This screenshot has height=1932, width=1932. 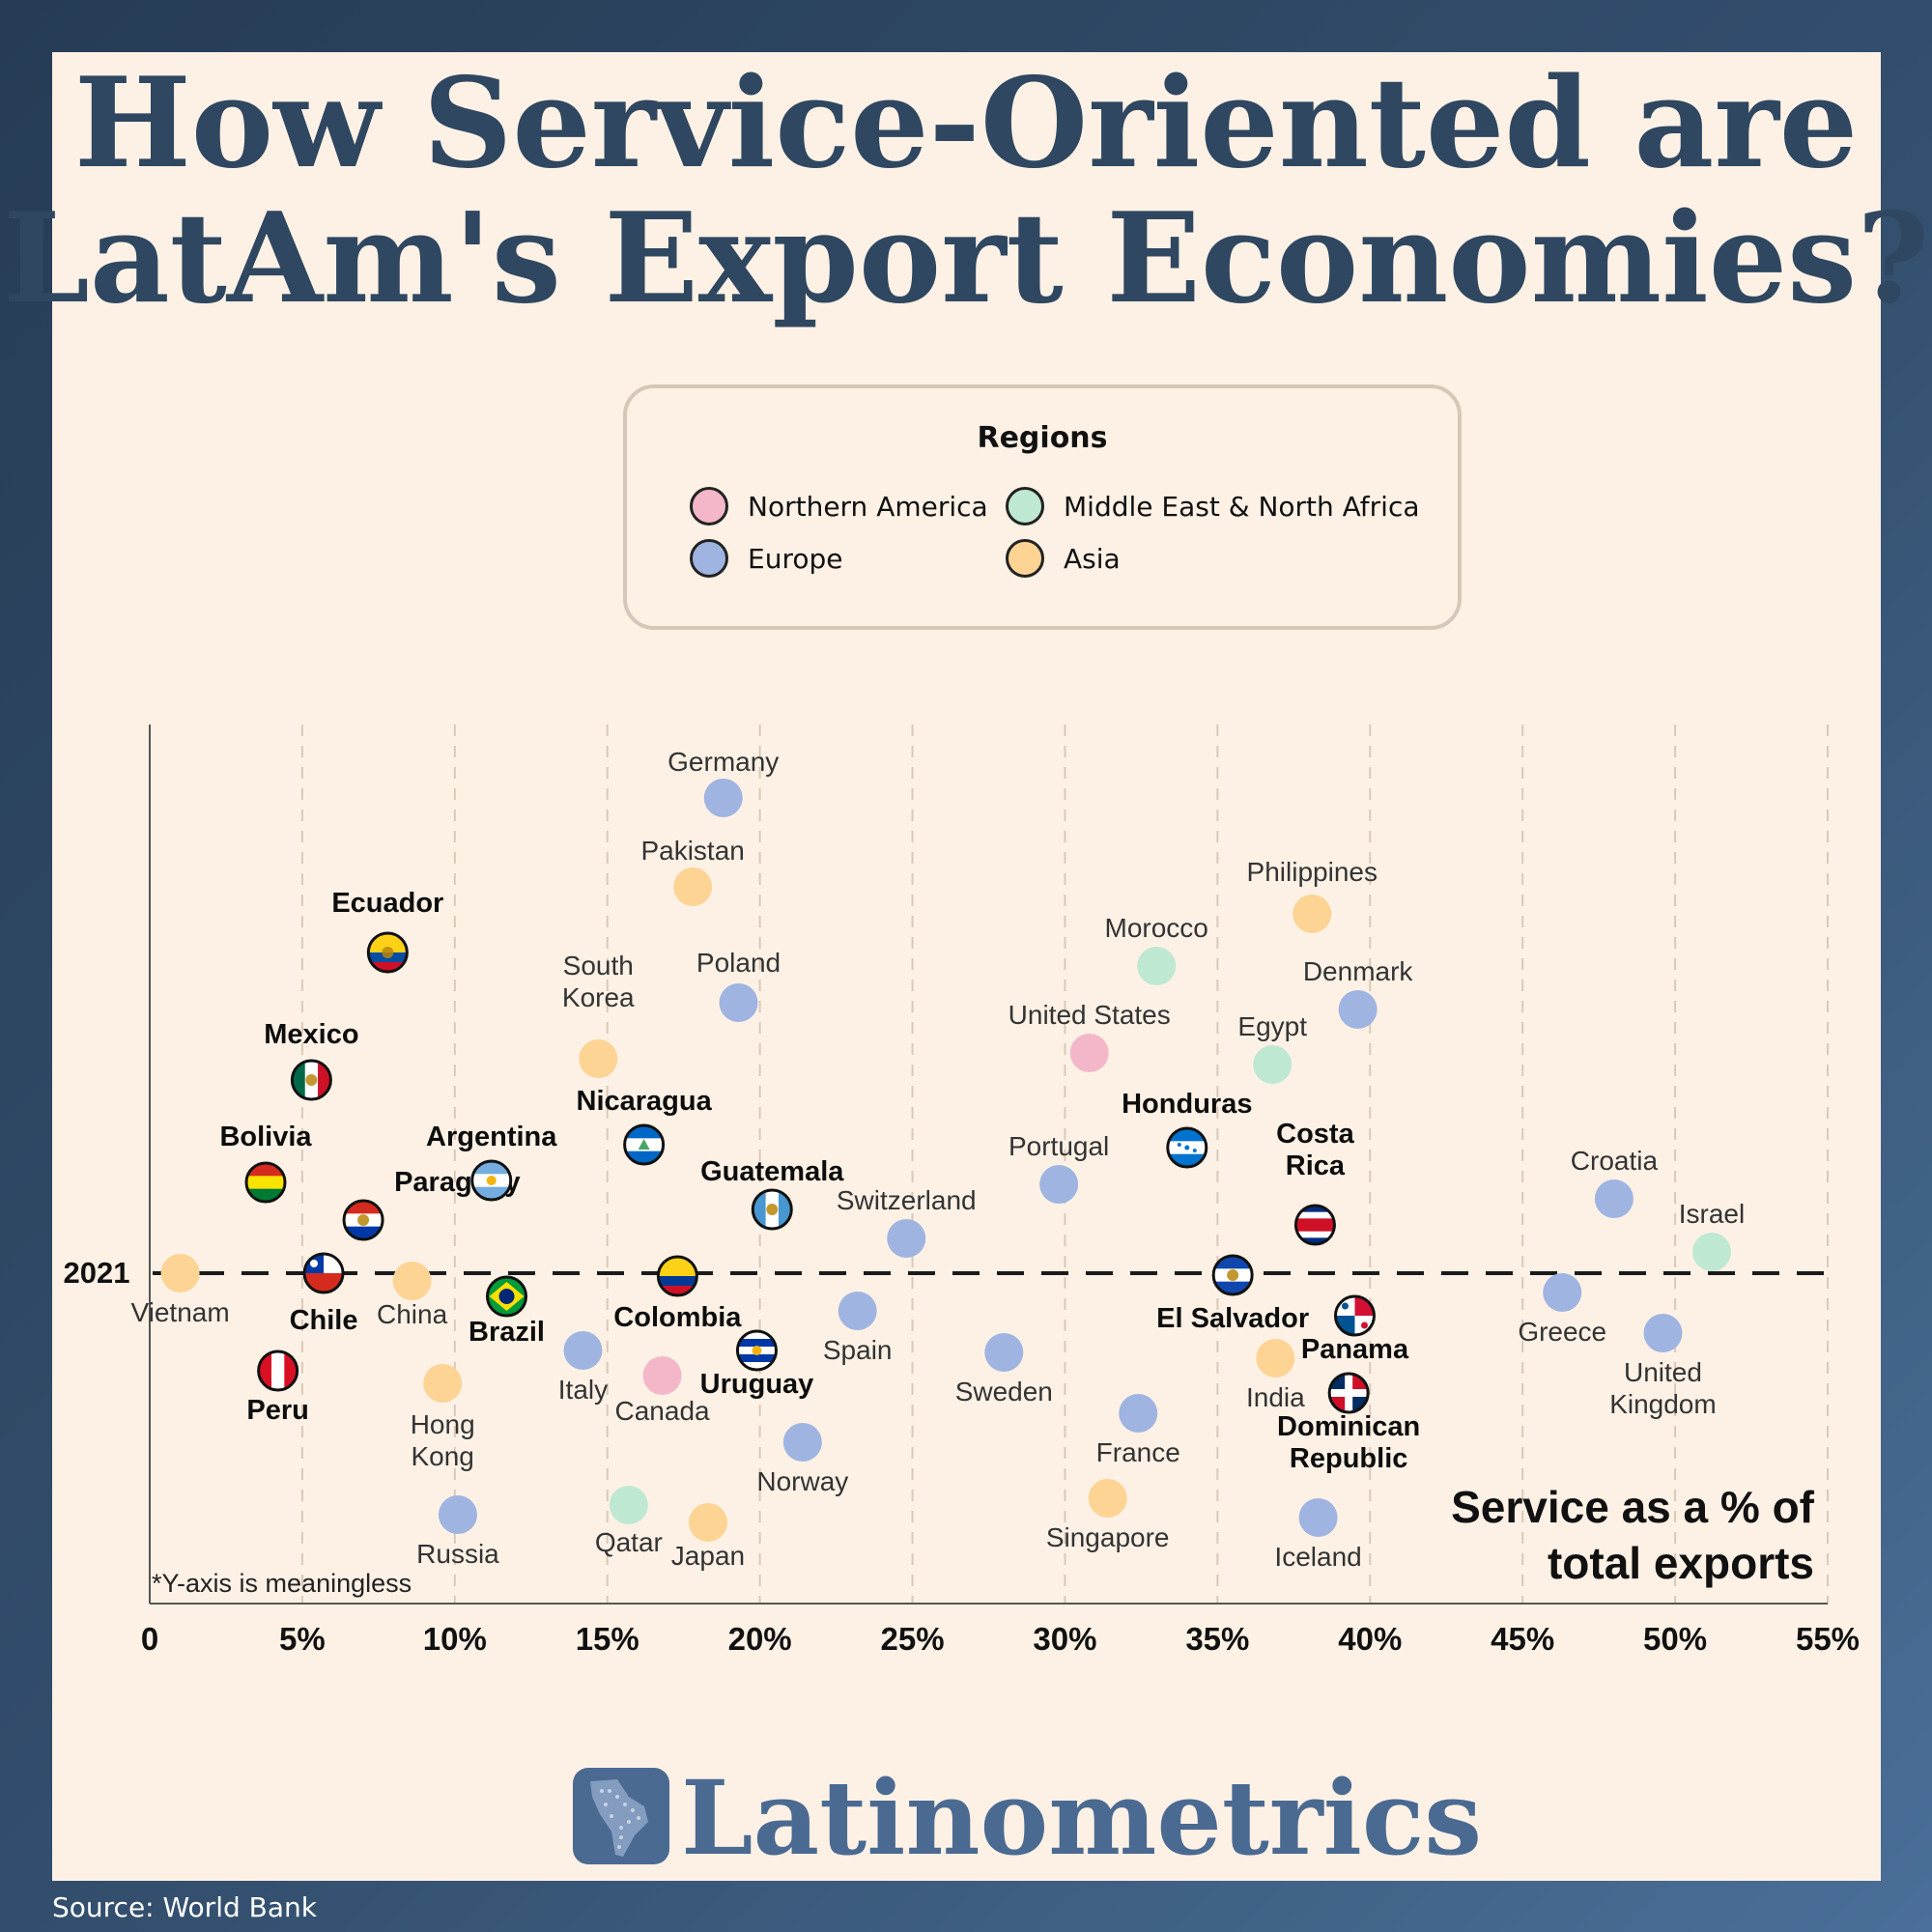 I want to click on point-label: Canada, so click(x=663, y=1411).